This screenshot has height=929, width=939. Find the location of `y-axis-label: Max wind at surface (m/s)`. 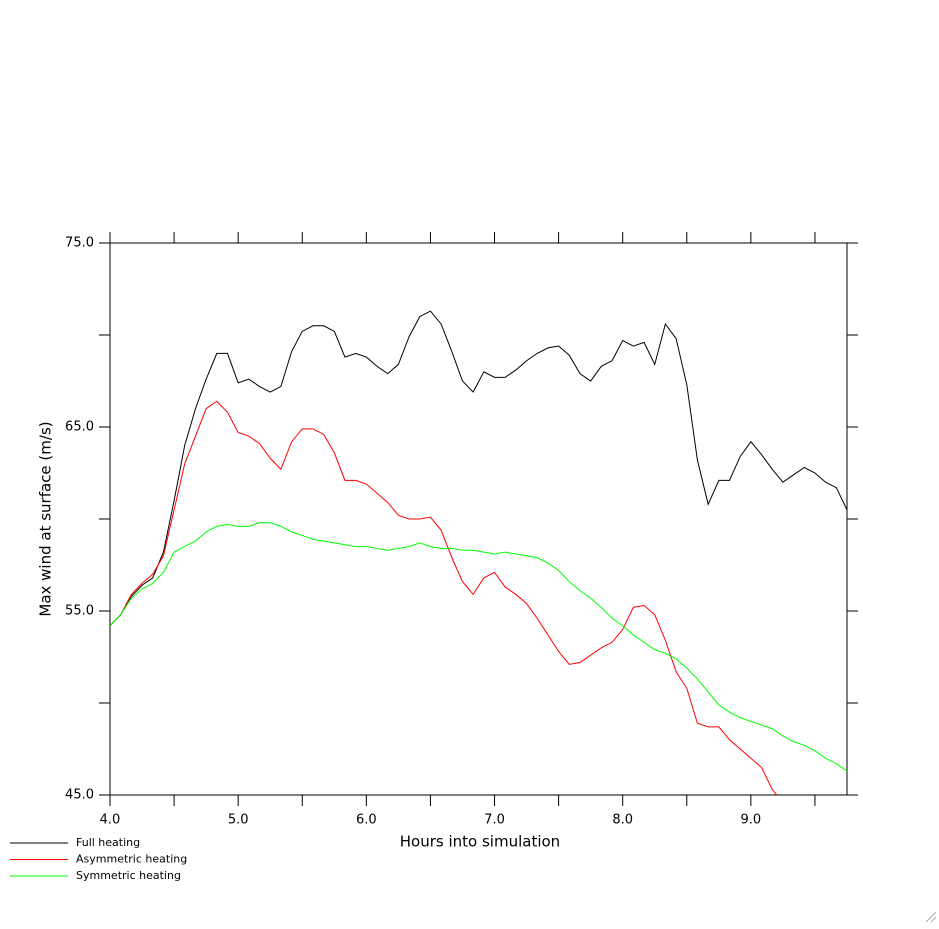

y-axis-label: Max wind at surface (m/s) is located at coordinates (46, 518).